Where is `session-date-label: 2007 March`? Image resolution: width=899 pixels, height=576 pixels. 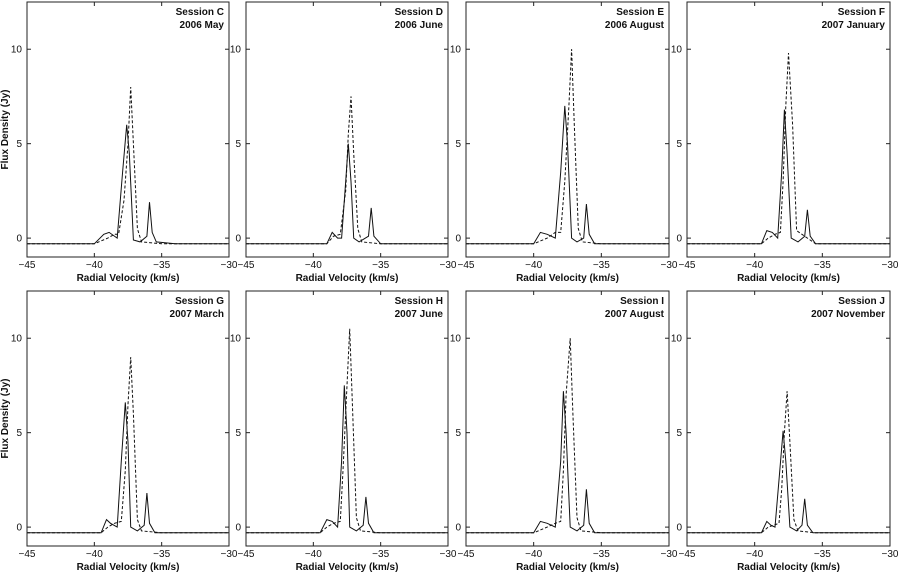
session-date-label: 2007 March is located at coordinates (197, 314).